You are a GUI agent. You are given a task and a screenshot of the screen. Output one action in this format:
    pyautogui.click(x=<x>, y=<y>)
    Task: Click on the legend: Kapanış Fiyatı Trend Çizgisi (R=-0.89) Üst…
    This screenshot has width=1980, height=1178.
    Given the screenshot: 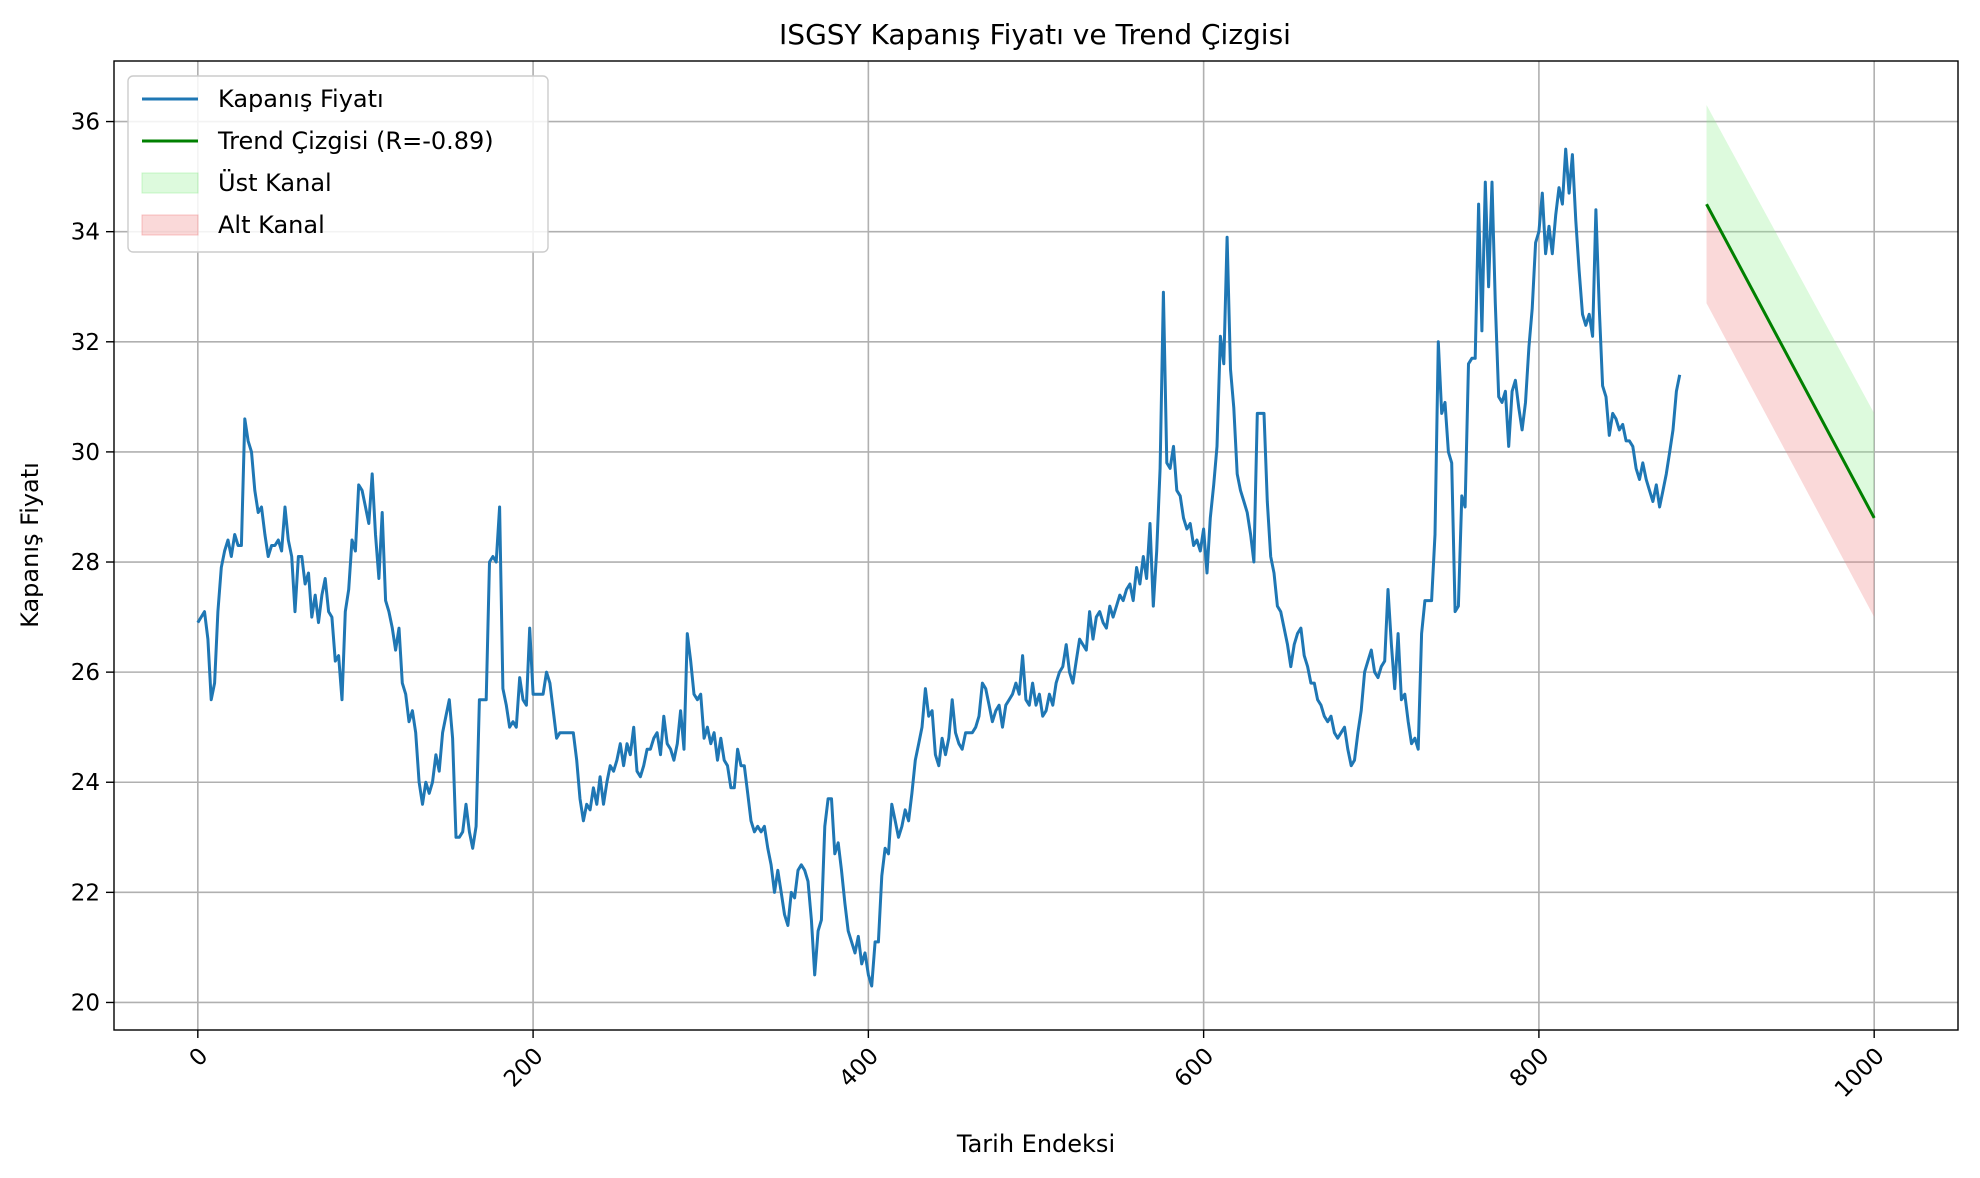 What is the action you would take?
    pyautogui.click(x=338, y=164)
    